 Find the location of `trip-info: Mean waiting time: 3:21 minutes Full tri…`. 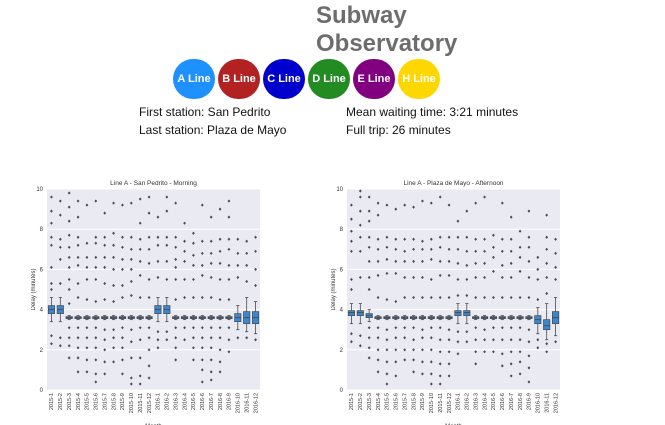

trip-info: Mean waiting time: 3:21 minutes Full tri… is located at coordinates (432, 121).